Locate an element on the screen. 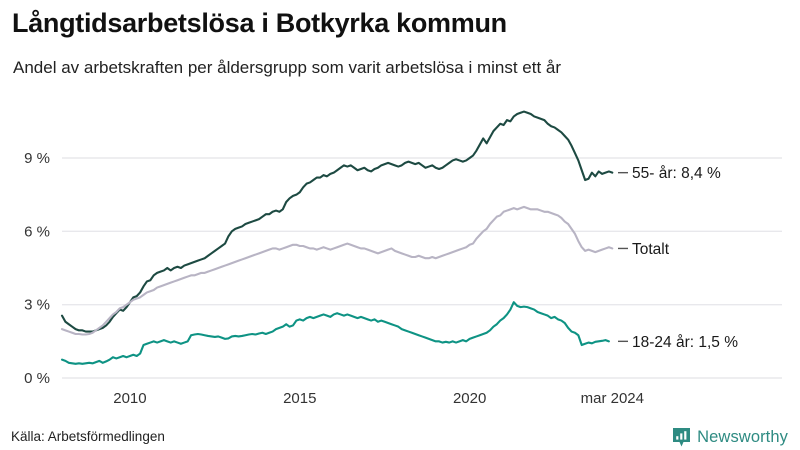 The width and height of the screenshot is (800, 450). newsworthy-brand: Newsworthy is located at coordinates (730, 437).